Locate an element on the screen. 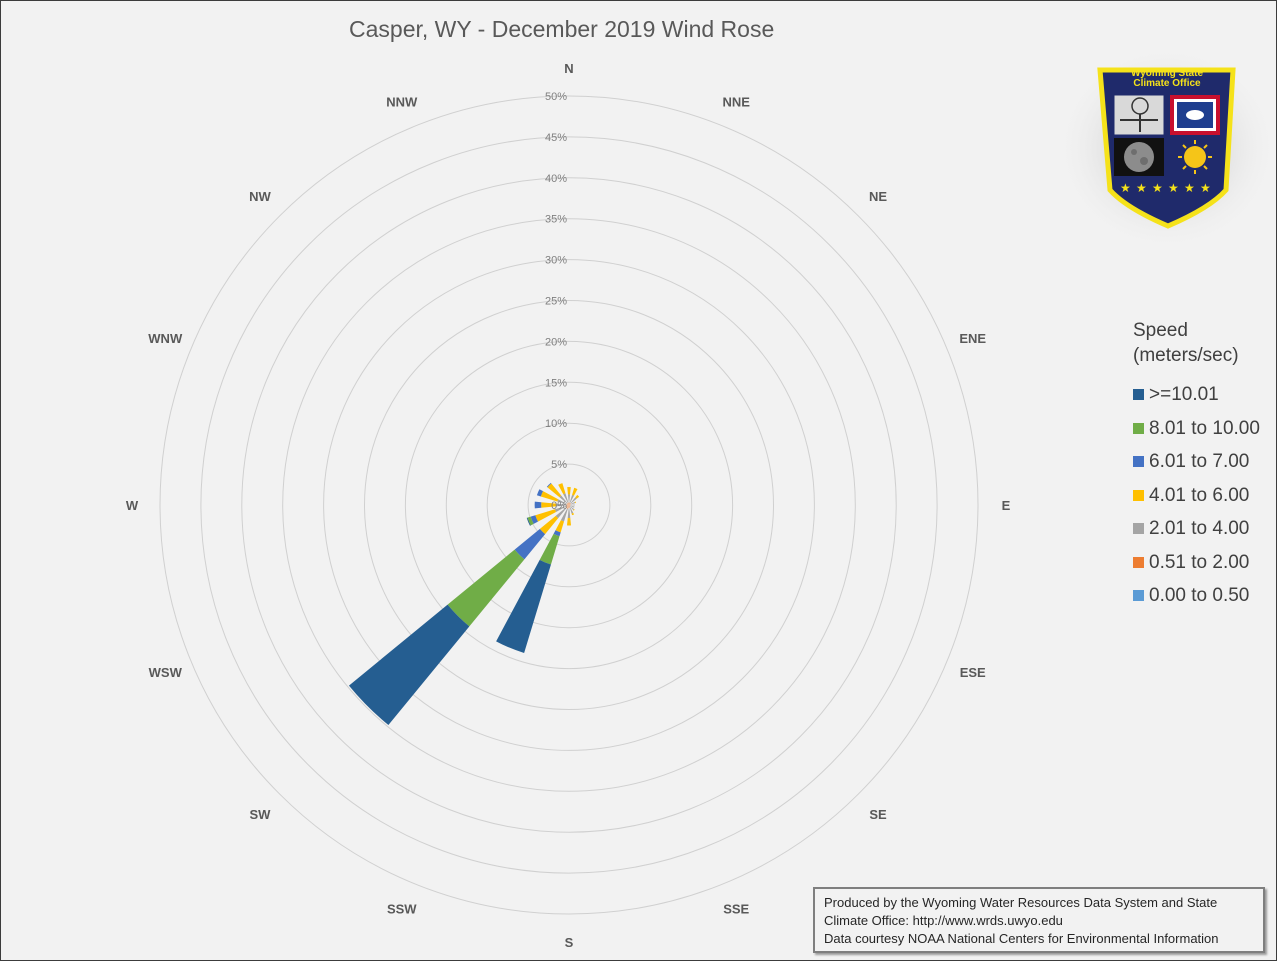 The width and height of the screenshot is (1277, 961). logo-text-line1: Wyoming State is located at coordinates (1167, 73).